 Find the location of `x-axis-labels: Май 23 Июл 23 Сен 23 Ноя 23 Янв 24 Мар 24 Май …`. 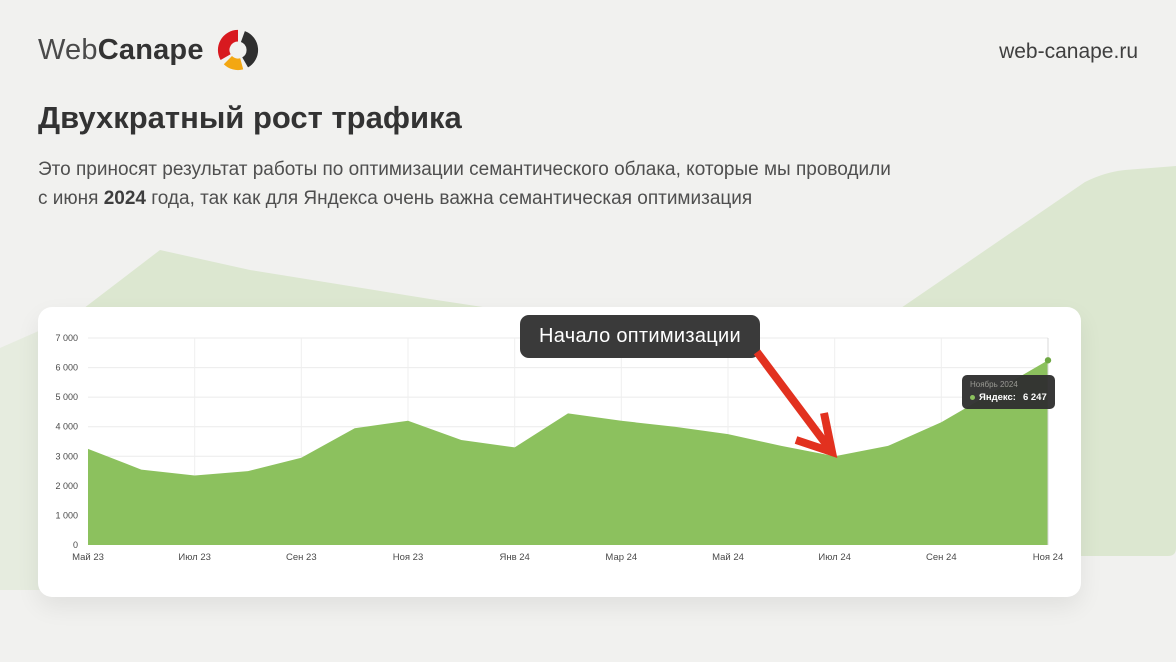

x-axis-labels: Май 23 Июл 23 Сен 23 Ноя 23 Янв 24 Мар 24 Май … is located at coordinates (567, 557).